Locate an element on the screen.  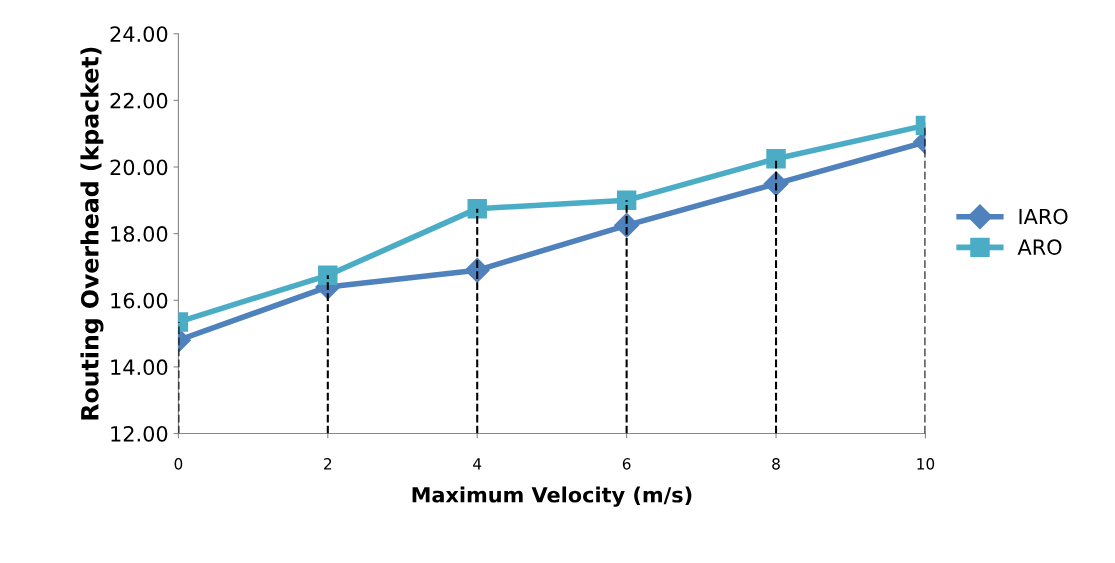
y-tick-label: 18.00 is located at coordinates (139, 234).